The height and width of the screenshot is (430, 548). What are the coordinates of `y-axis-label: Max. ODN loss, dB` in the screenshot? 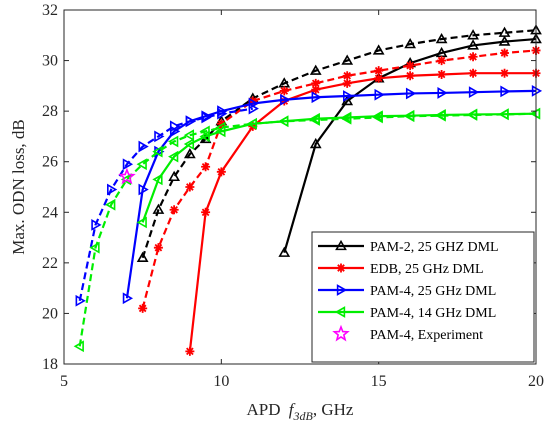 It's located at (18, 187).